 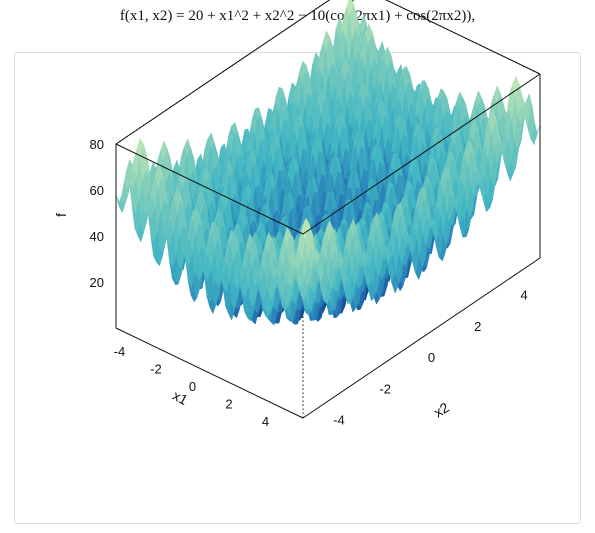 I want to click on x1-axis-label: x1, so click(x=180, y=397).